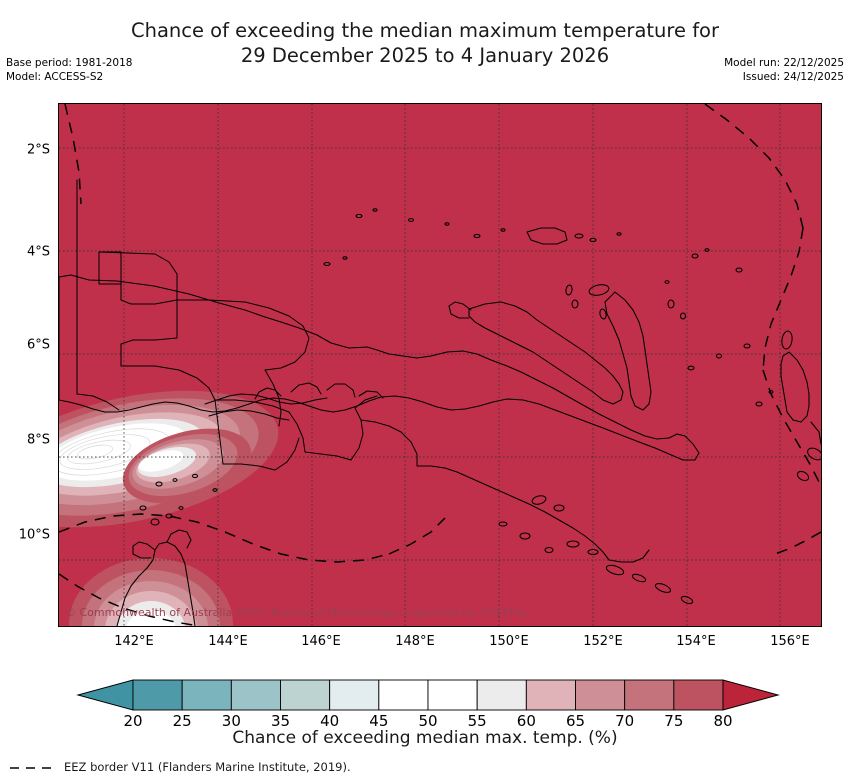 This screenshot has height=781, width=850. Describe the element at coordinates (69, 70) in the screenshot. I see `metadata-left: Base period: 1981-2018 Model: ACCESS-S2` at that location.